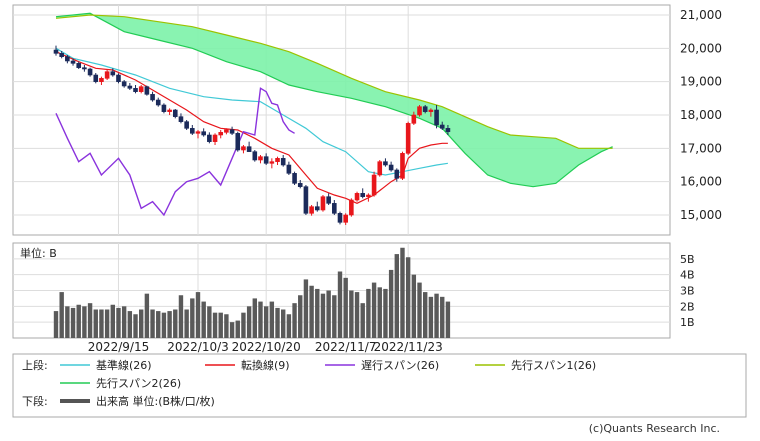 The width and height of the screenshot is (760, 441). I want to click on legend-upper-label: 上段:, so click(35, 365).